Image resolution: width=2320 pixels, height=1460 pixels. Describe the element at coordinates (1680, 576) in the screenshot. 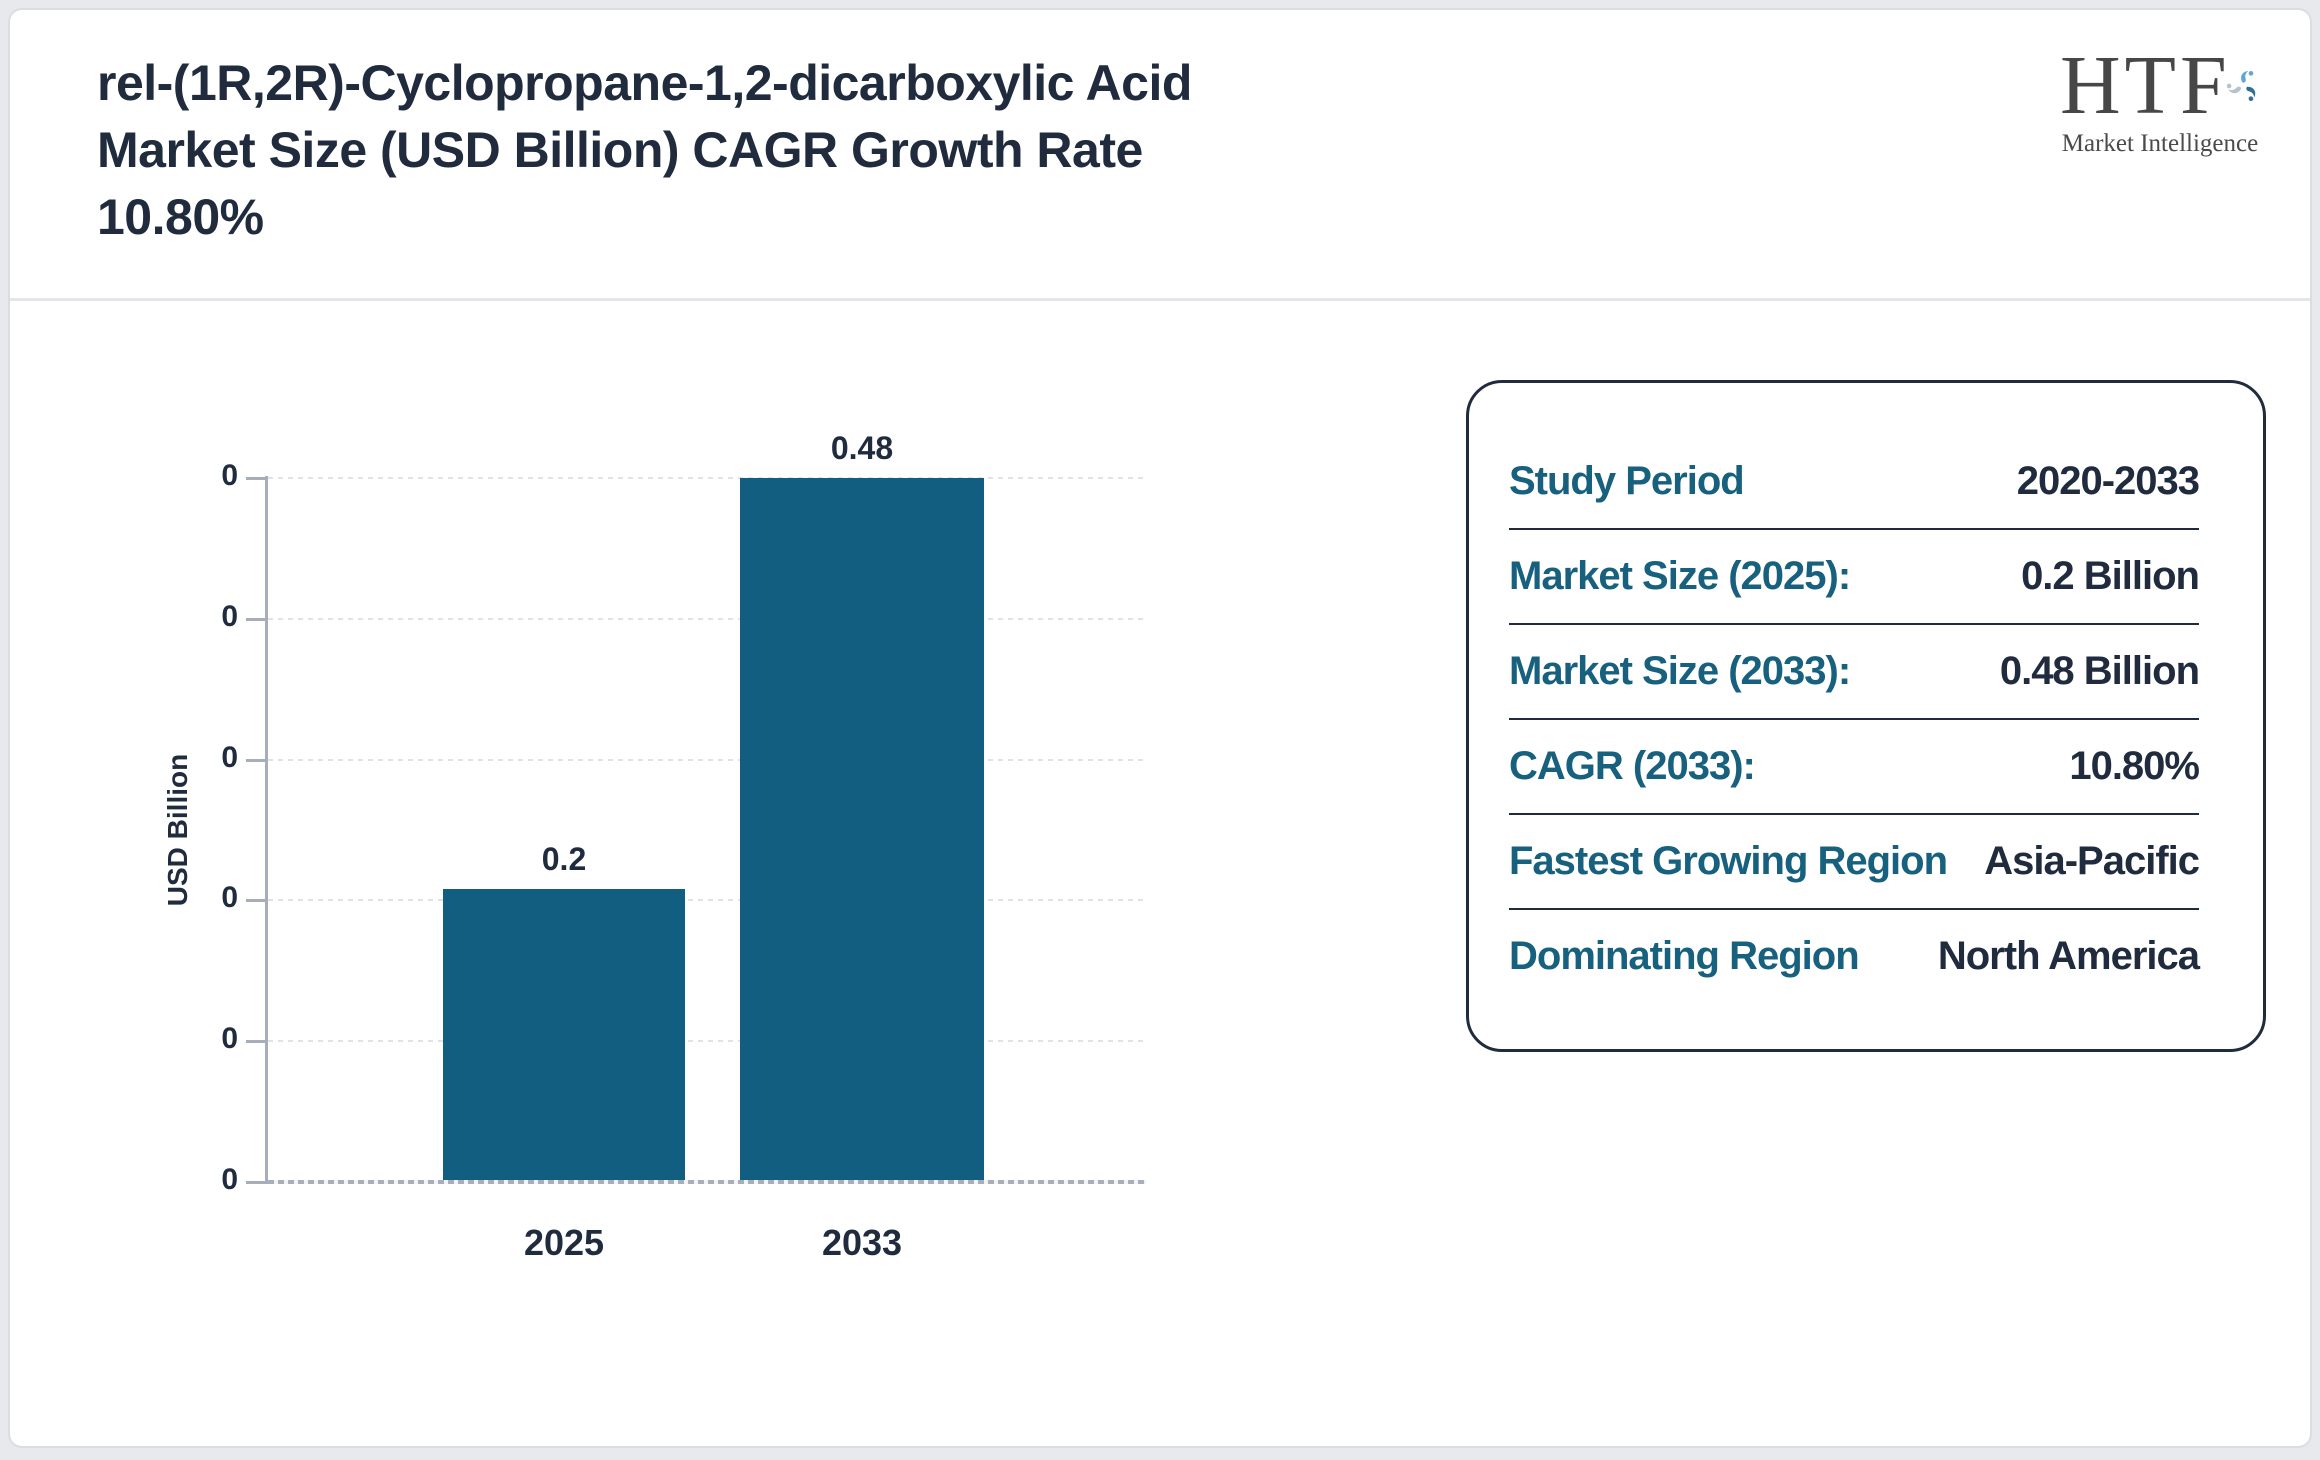

I see `summary-row-label: Market Size (2025):` at that location.